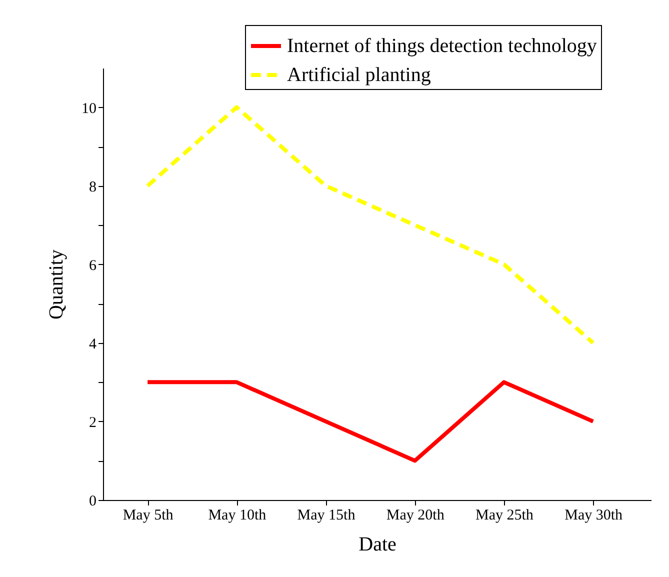 The image size is (669, 577). Describe the element at coordinates (359, 75) in the screenshot. I see `legend-label: Artificial planting` at that location.